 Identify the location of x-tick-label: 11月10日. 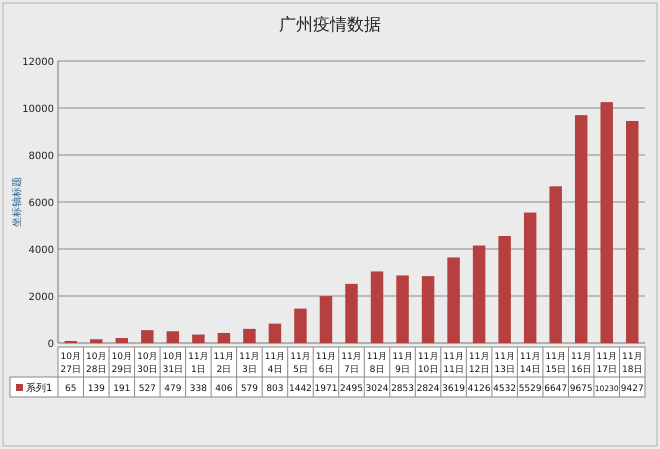
(428, 363).